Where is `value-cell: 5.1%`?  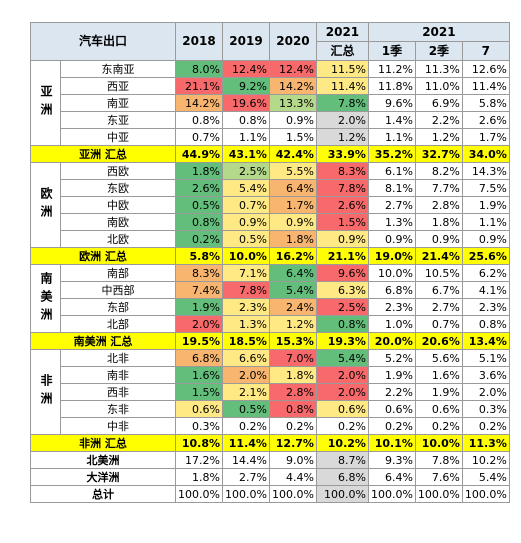 value-cell: 5.1% is located at coordinates (485, 358).